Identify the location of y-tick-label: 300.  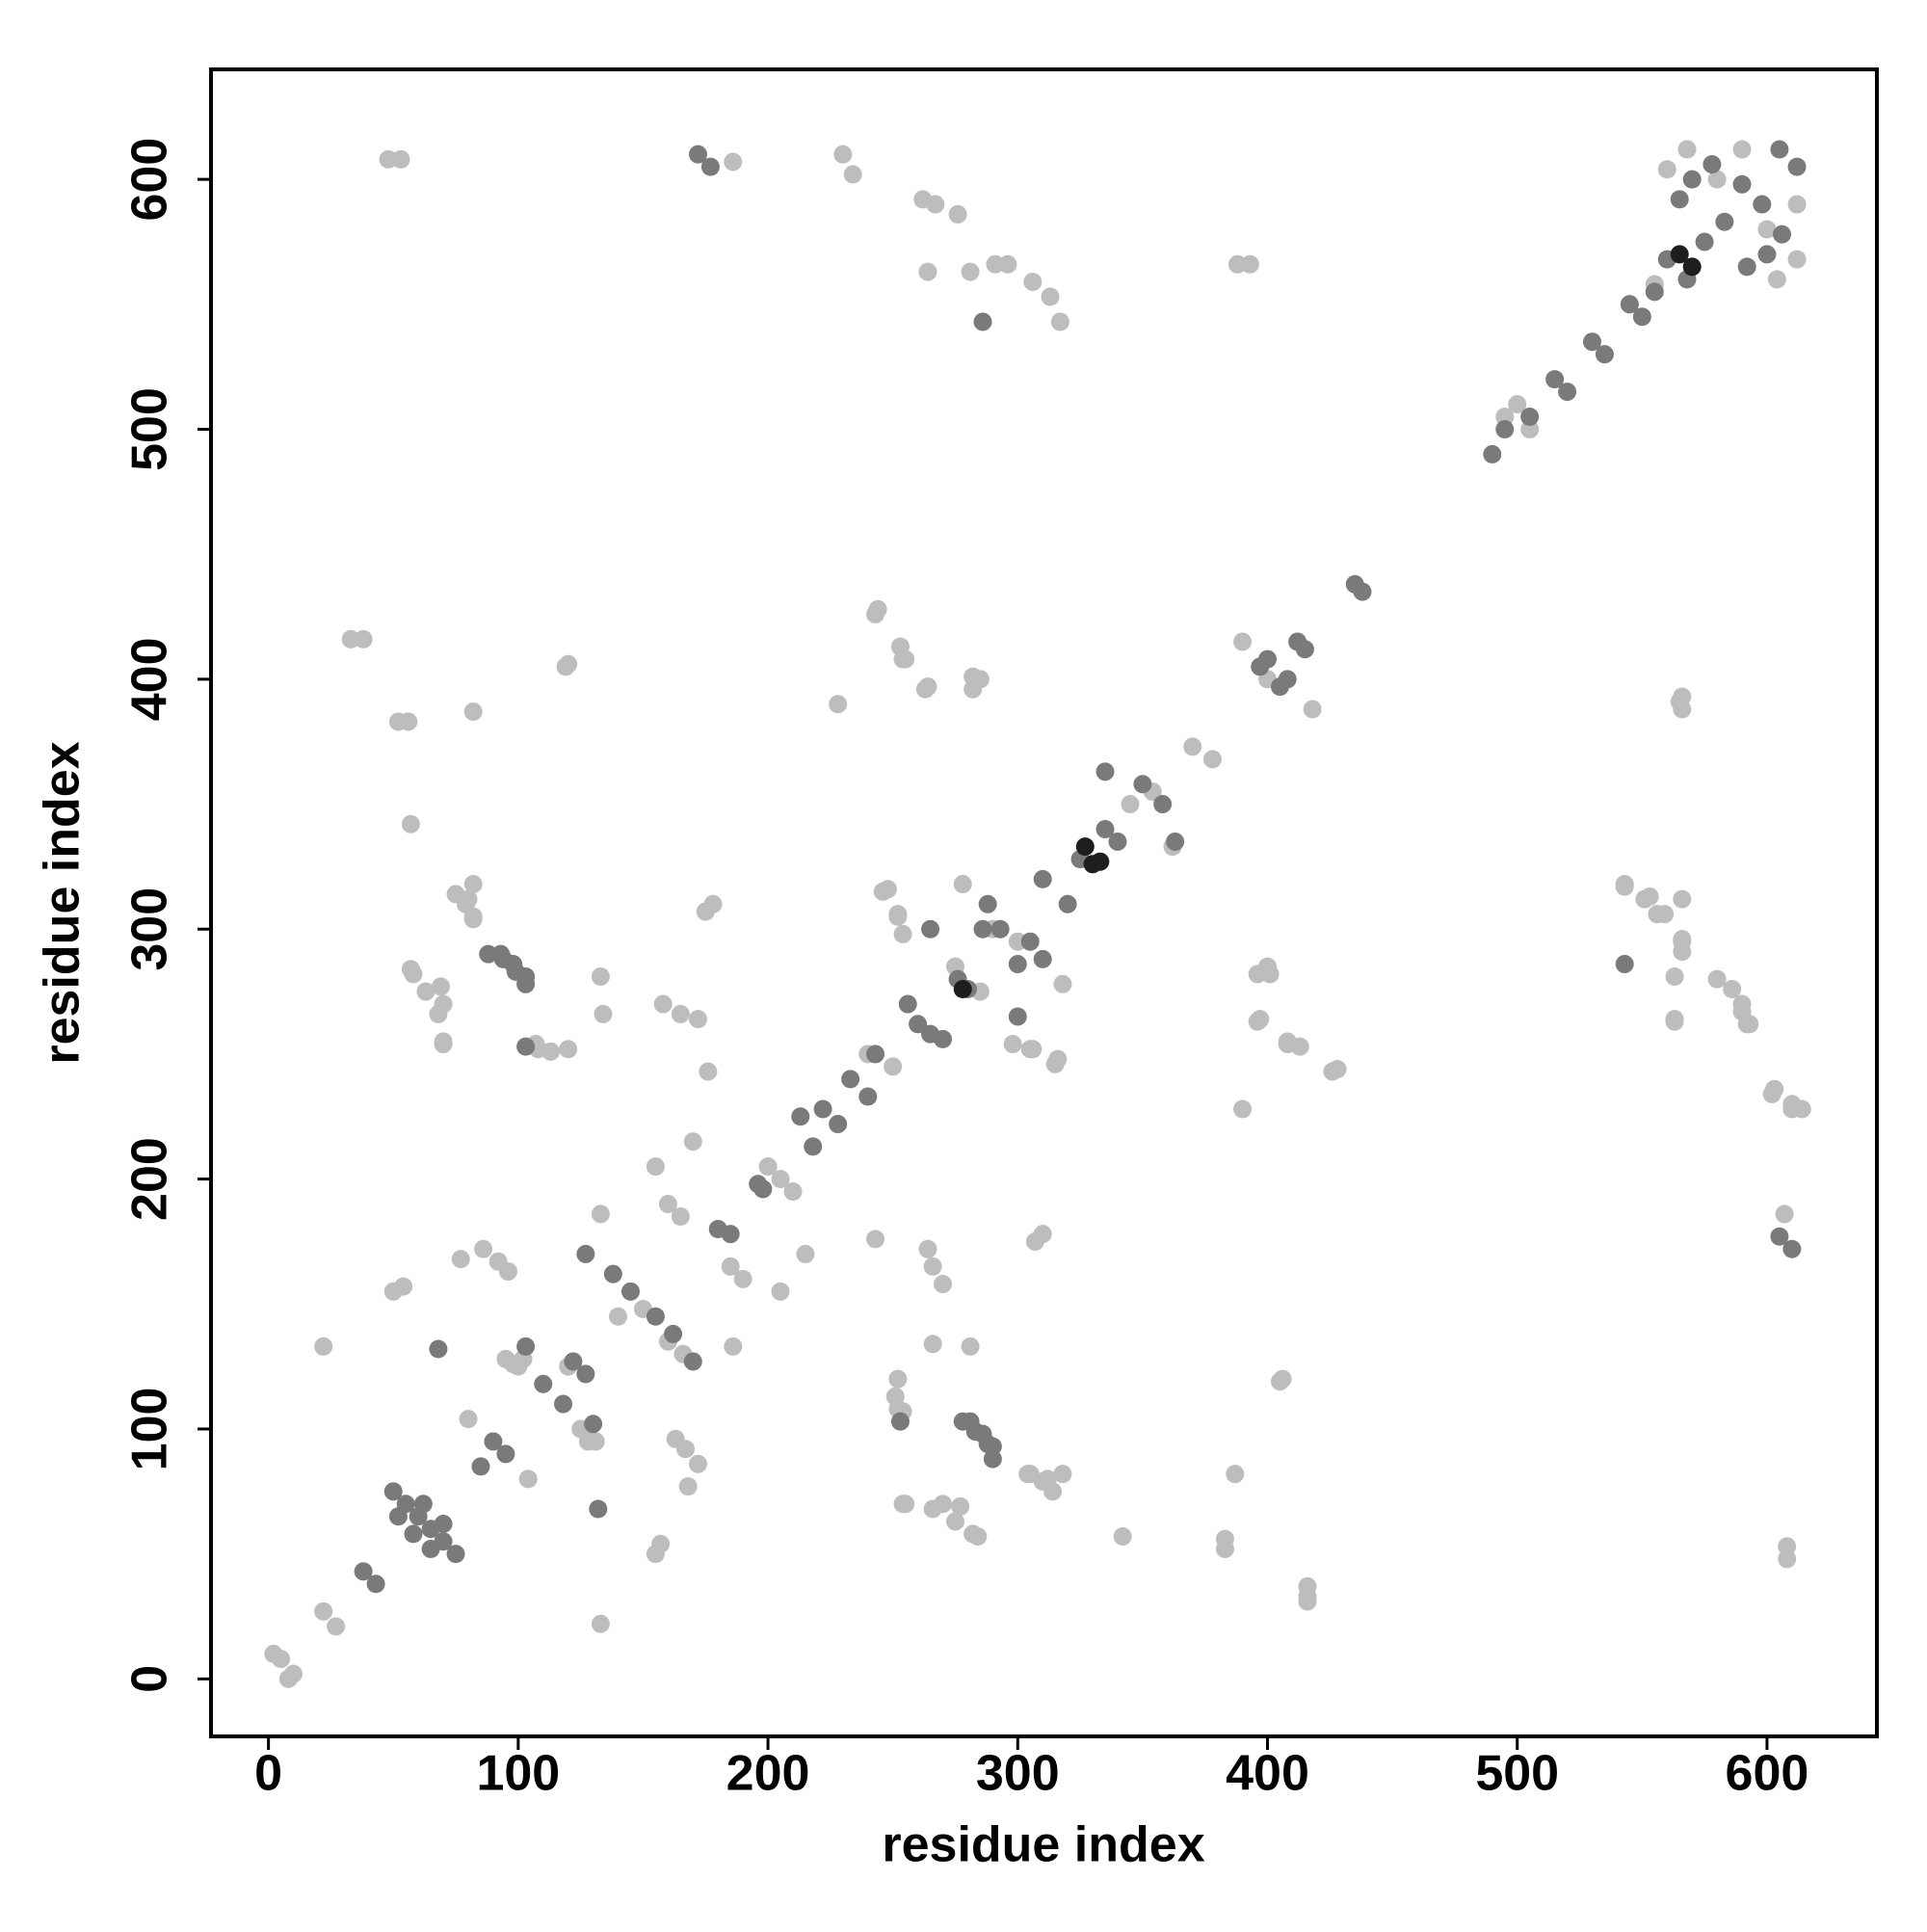
(150, 929).